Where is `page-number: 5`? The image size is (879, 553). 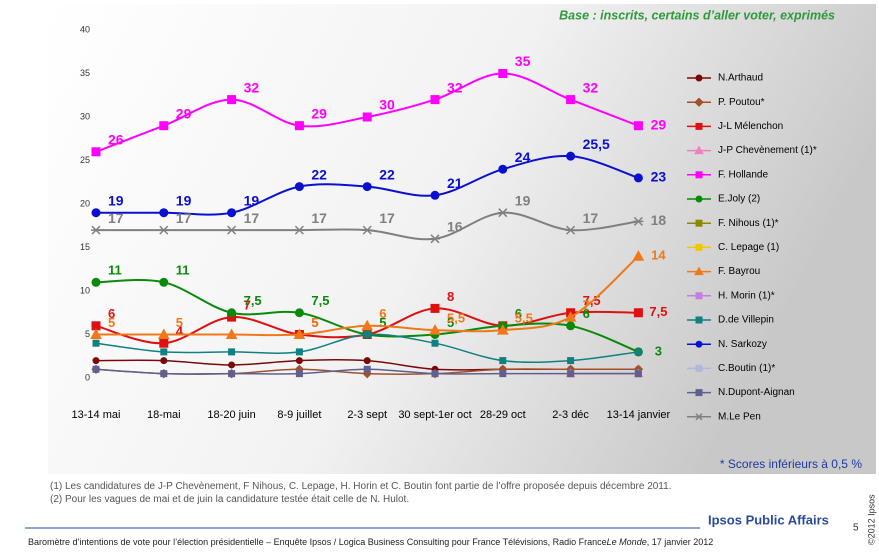 page-number: 5 is located at coordinates (856, 528).